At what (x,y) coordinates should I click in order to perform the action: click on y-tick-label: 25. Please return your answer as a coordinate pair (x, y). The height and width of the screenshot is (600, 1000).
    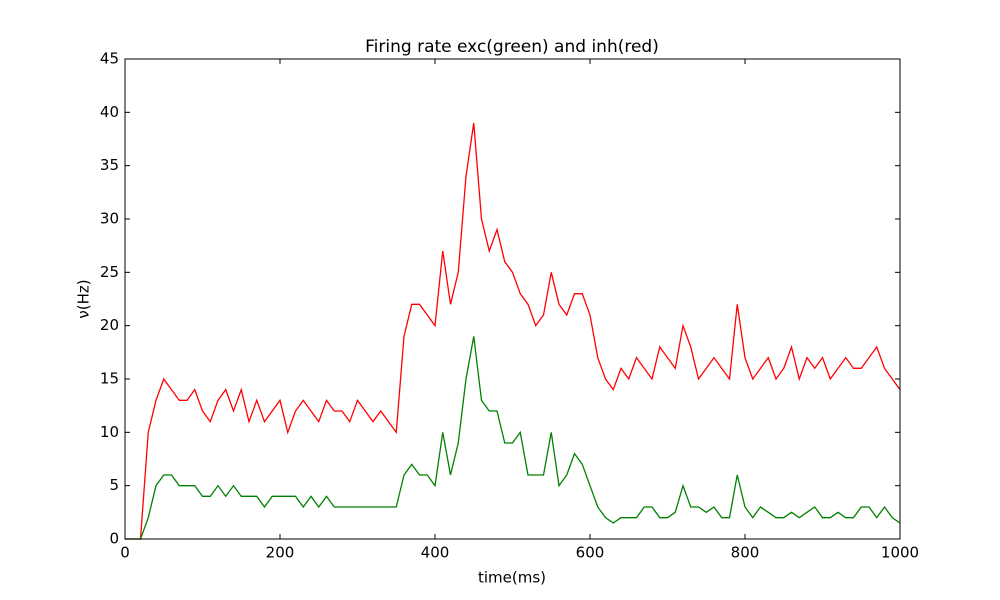
    Looking at the image, I should click on (109, 272).